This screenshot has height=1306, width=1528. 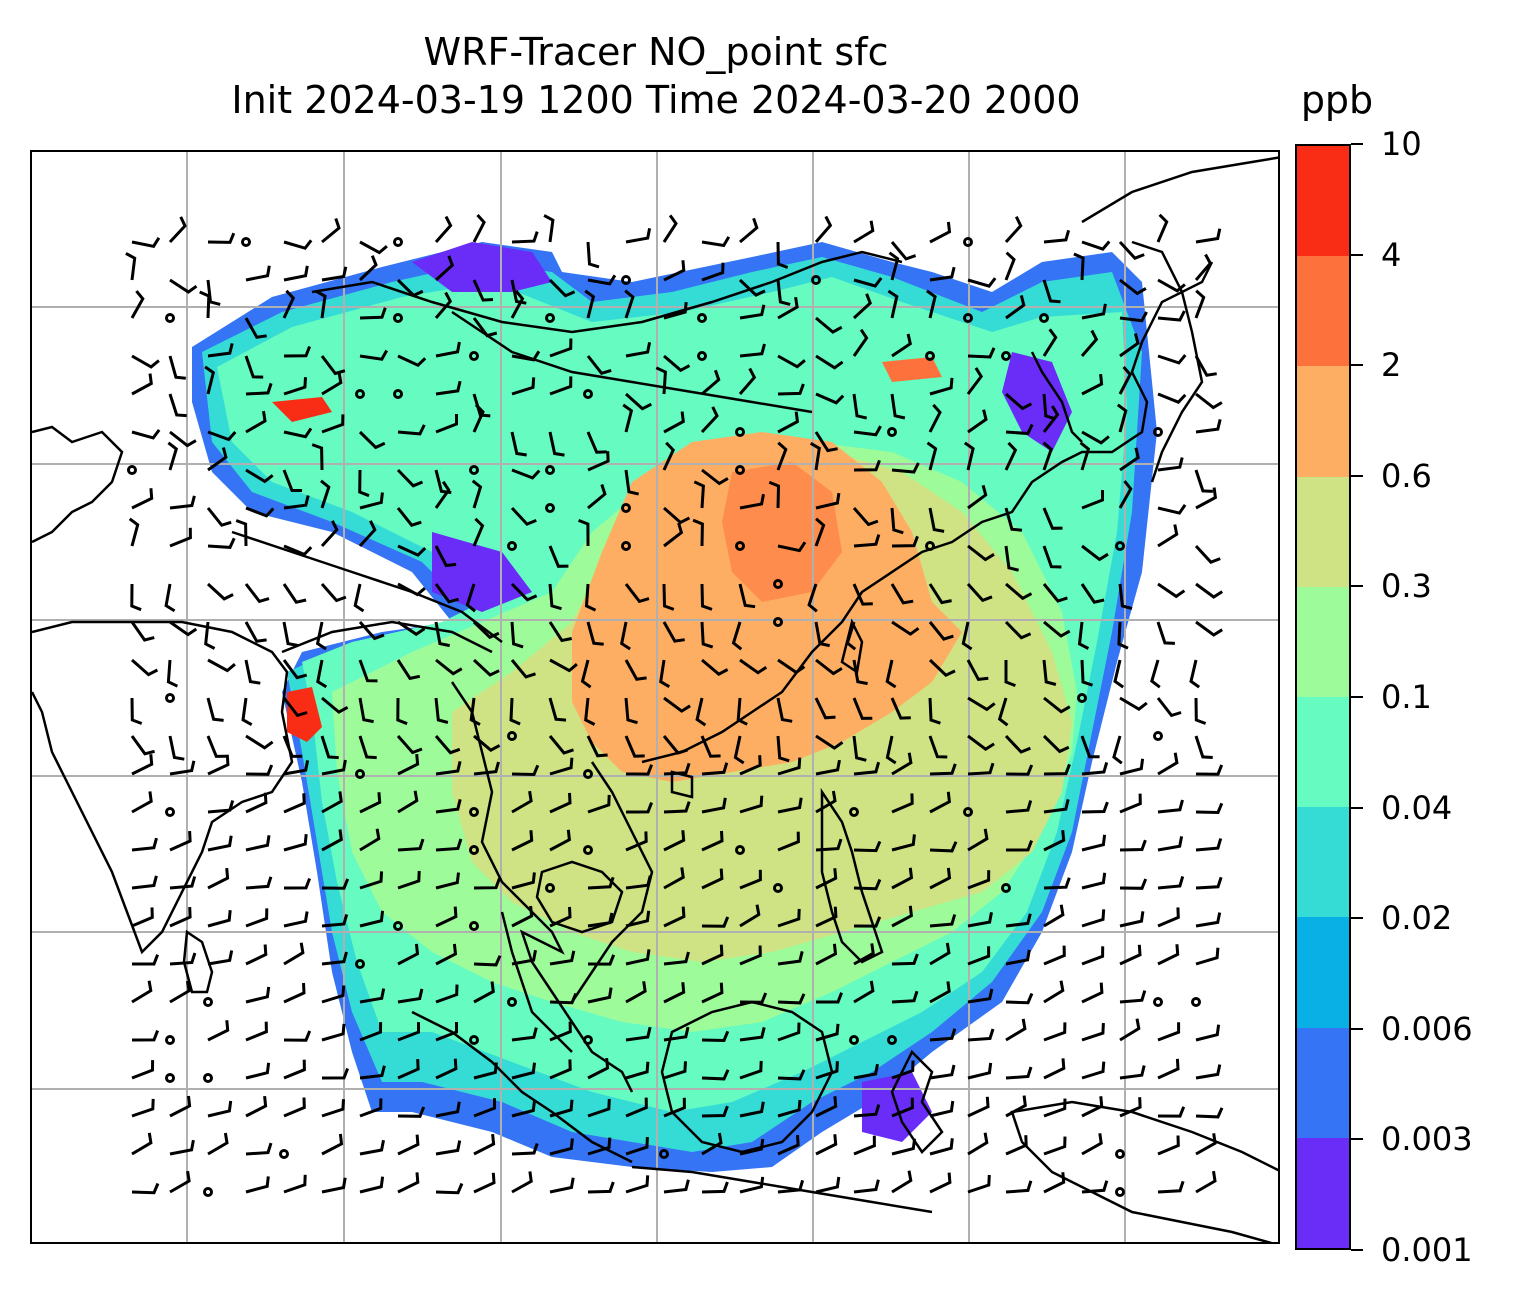 What do you see at coordinates (1323, 1082) in the screenshot?
I see `colorbar-segment` at bounding box center [1323, 1082].